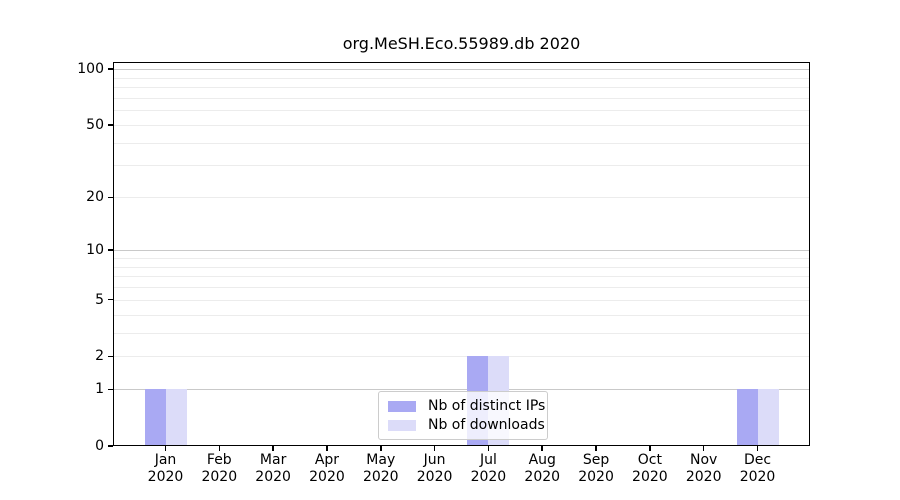  What do you see at coordinates (463, 415) in the screenshot?
I see `legend: Nb of distinct IPs Nb of downloads` at bounding box center [463, 415].